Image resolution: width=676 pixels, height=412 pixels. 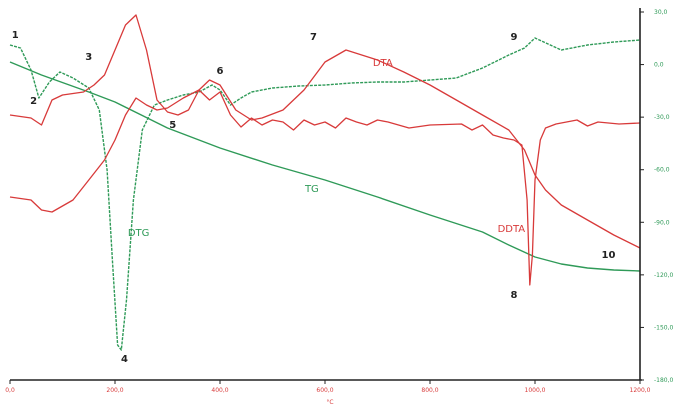 I want to click on point-annotation: 8, so click(x=514, y=295).